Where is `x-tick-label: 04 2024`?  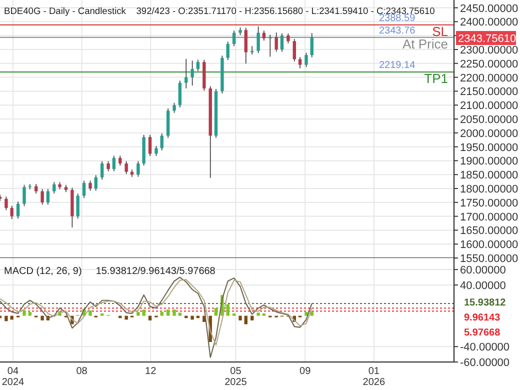 x-tick-label: 04 2024 is located at coordinates (13, 377).